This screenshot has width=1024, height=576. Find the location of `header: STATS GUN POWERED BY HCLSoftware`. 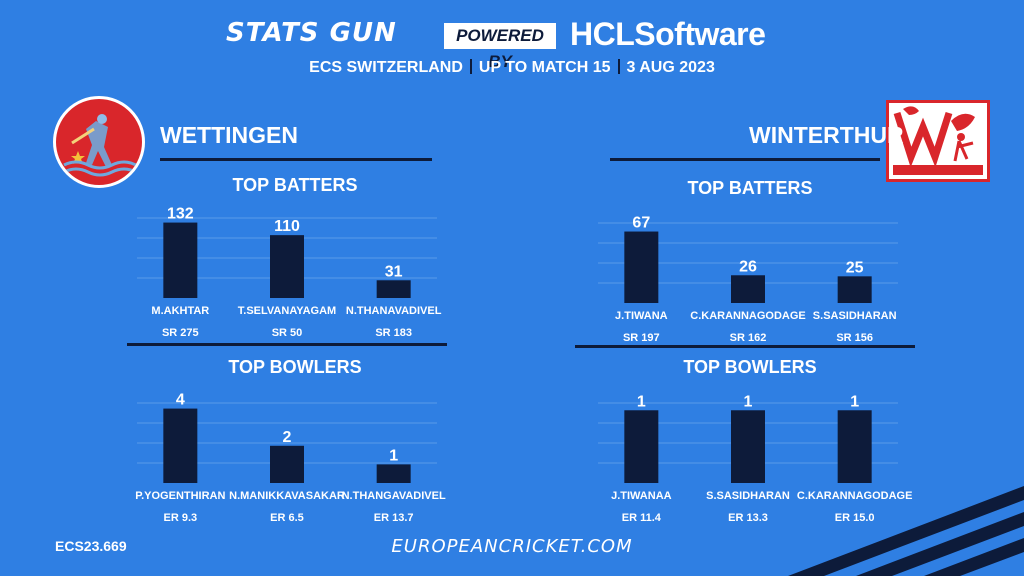

header: STATS GUN POWERED BY HCLSoftware is located at coordinates (512, 34).